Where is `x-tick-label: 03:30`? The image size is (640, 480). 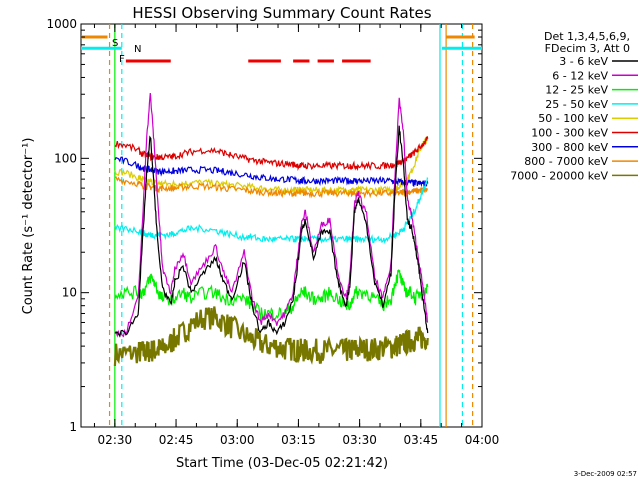
x-tick-label: 03:30 is located at coordinates (359, 440).